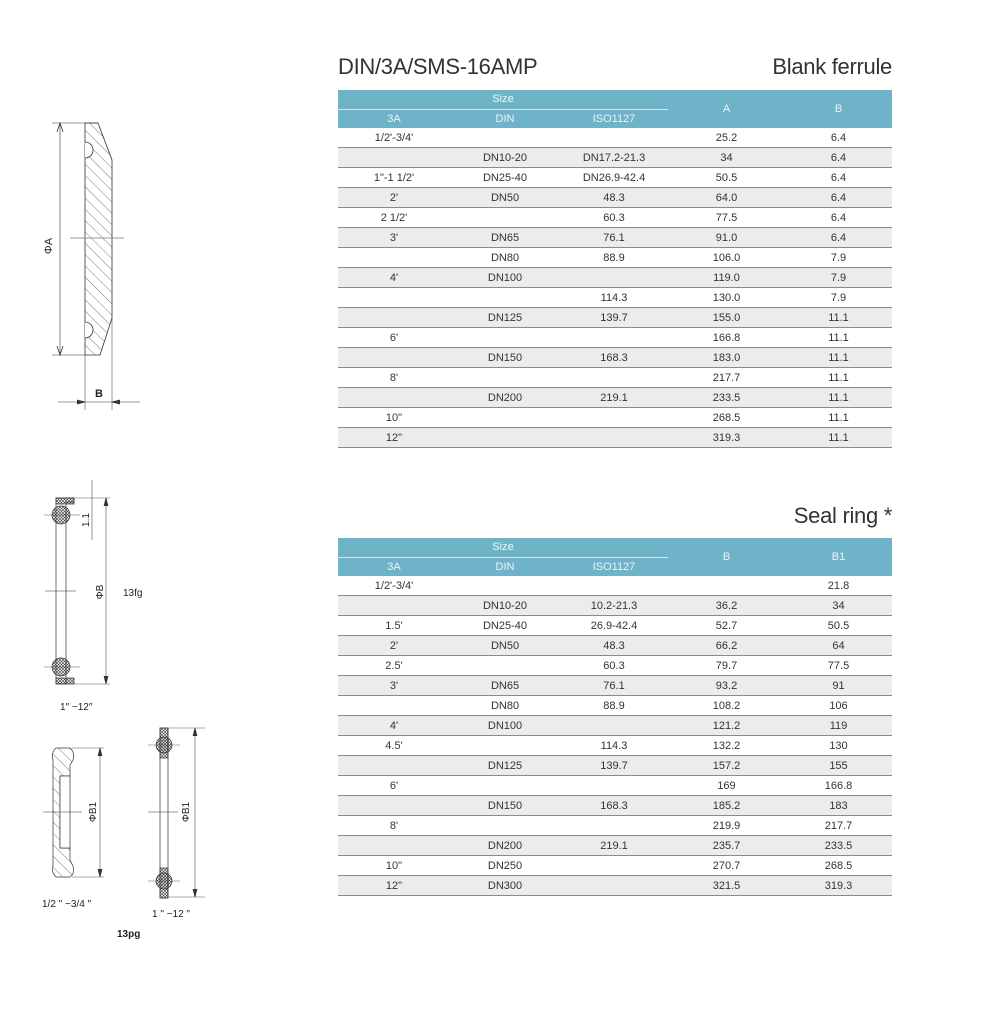 The image size is (981, 1011). What do you see at coordinates (505, 765) in the screenshot?
I see `table-cell: DN125` at bounding box center [505, 765].